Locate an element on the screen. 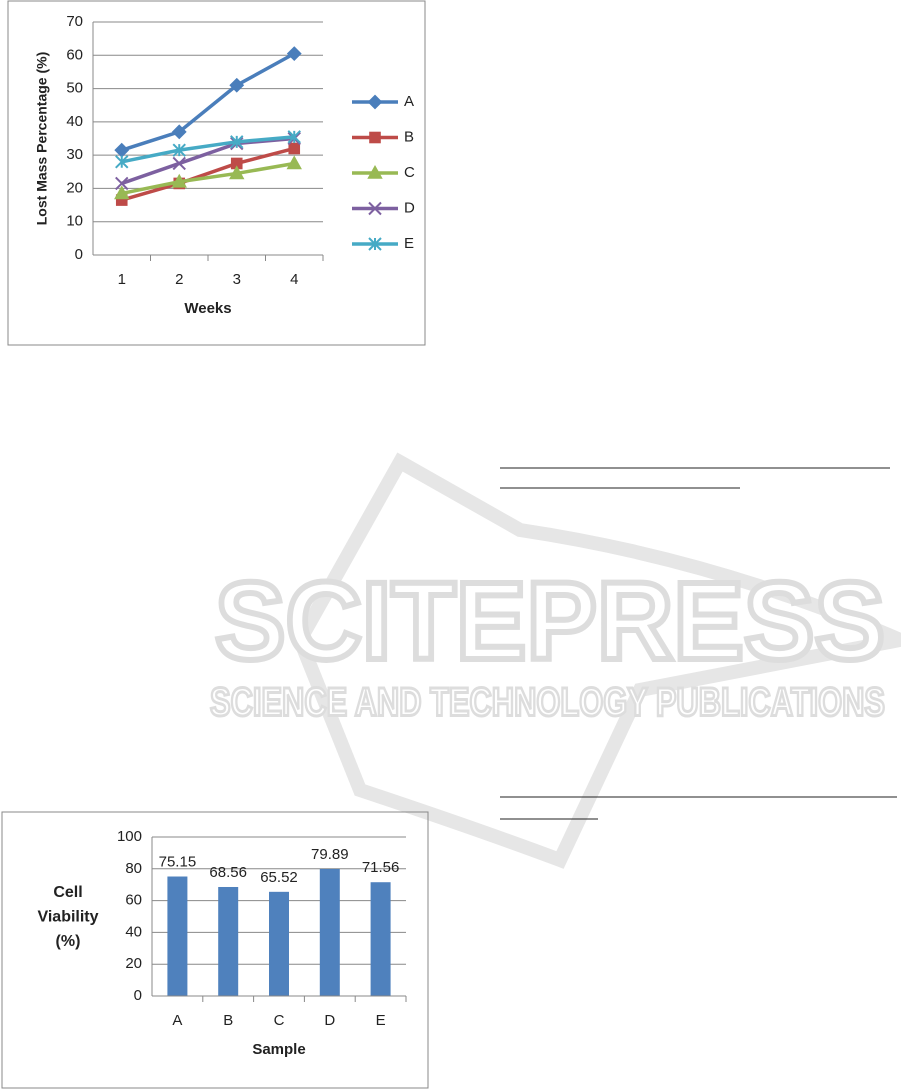 This screenshot has height=1091, width=901. value-label: 65.52 is located at coordinates (279, 877).